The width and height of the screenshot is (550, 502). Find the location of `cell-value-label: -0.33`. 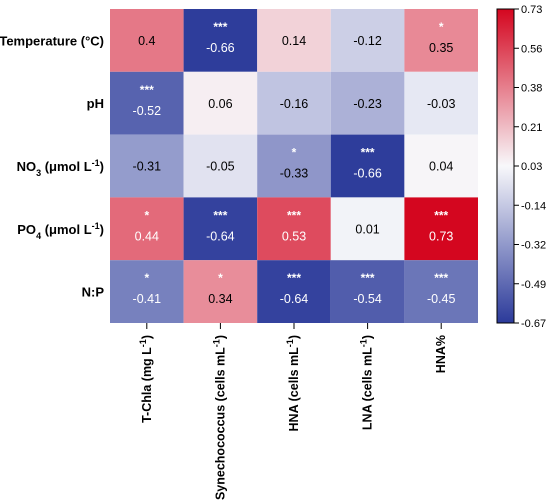

cell-value-label: -0.33 is located at coordinates (294, 174).